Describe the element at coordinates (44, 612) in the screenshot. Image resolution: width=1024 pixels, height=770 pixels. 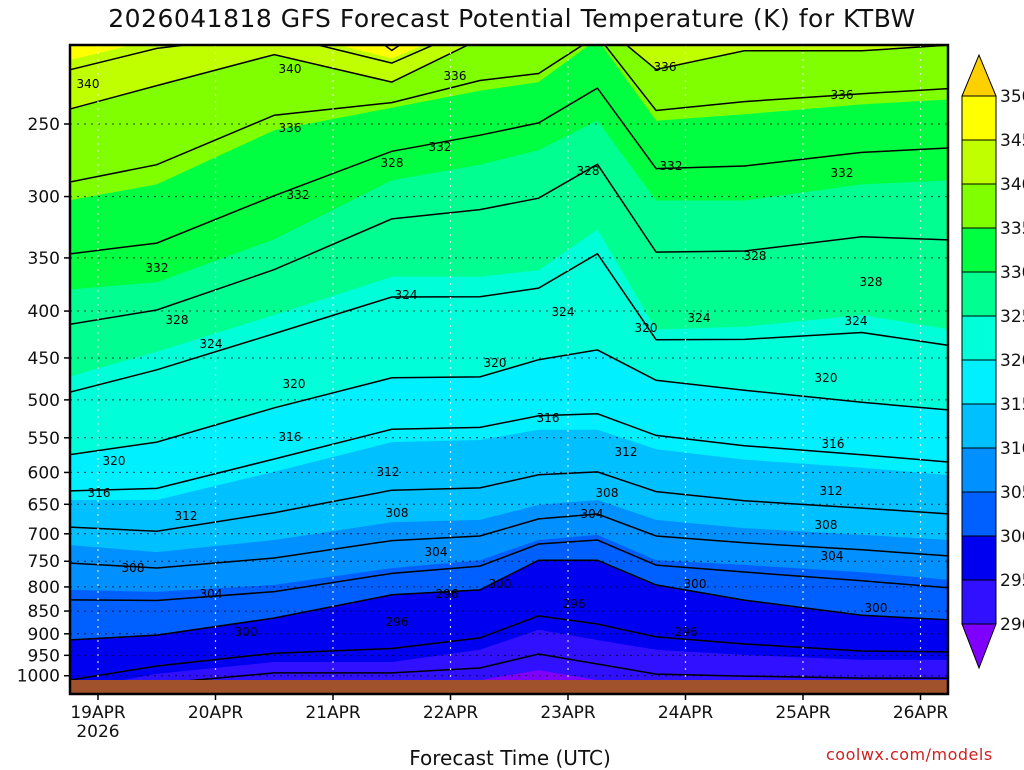
I see `y-tick-label: 850` at that location.